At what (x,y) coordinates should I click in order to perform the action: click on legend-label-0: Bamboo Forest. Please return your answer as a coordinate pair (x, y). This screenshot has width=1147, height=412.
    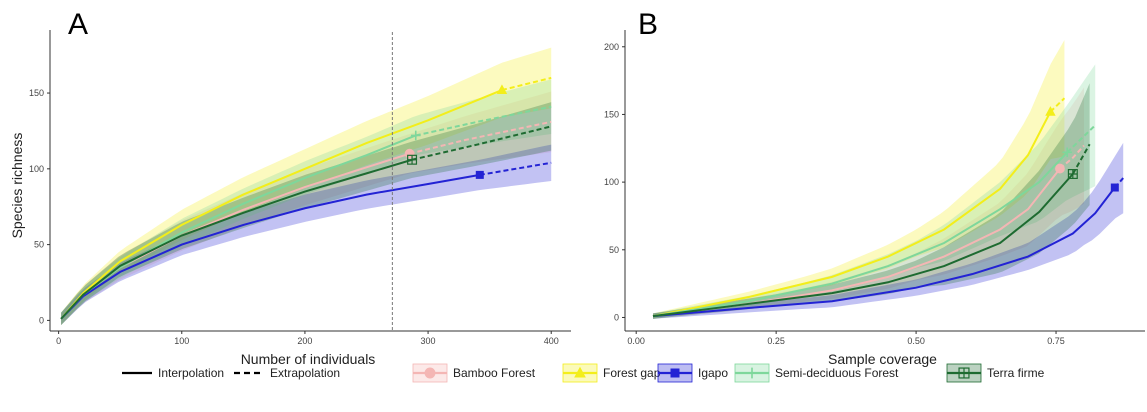
    Looking at the image, I should click on (494, 373).